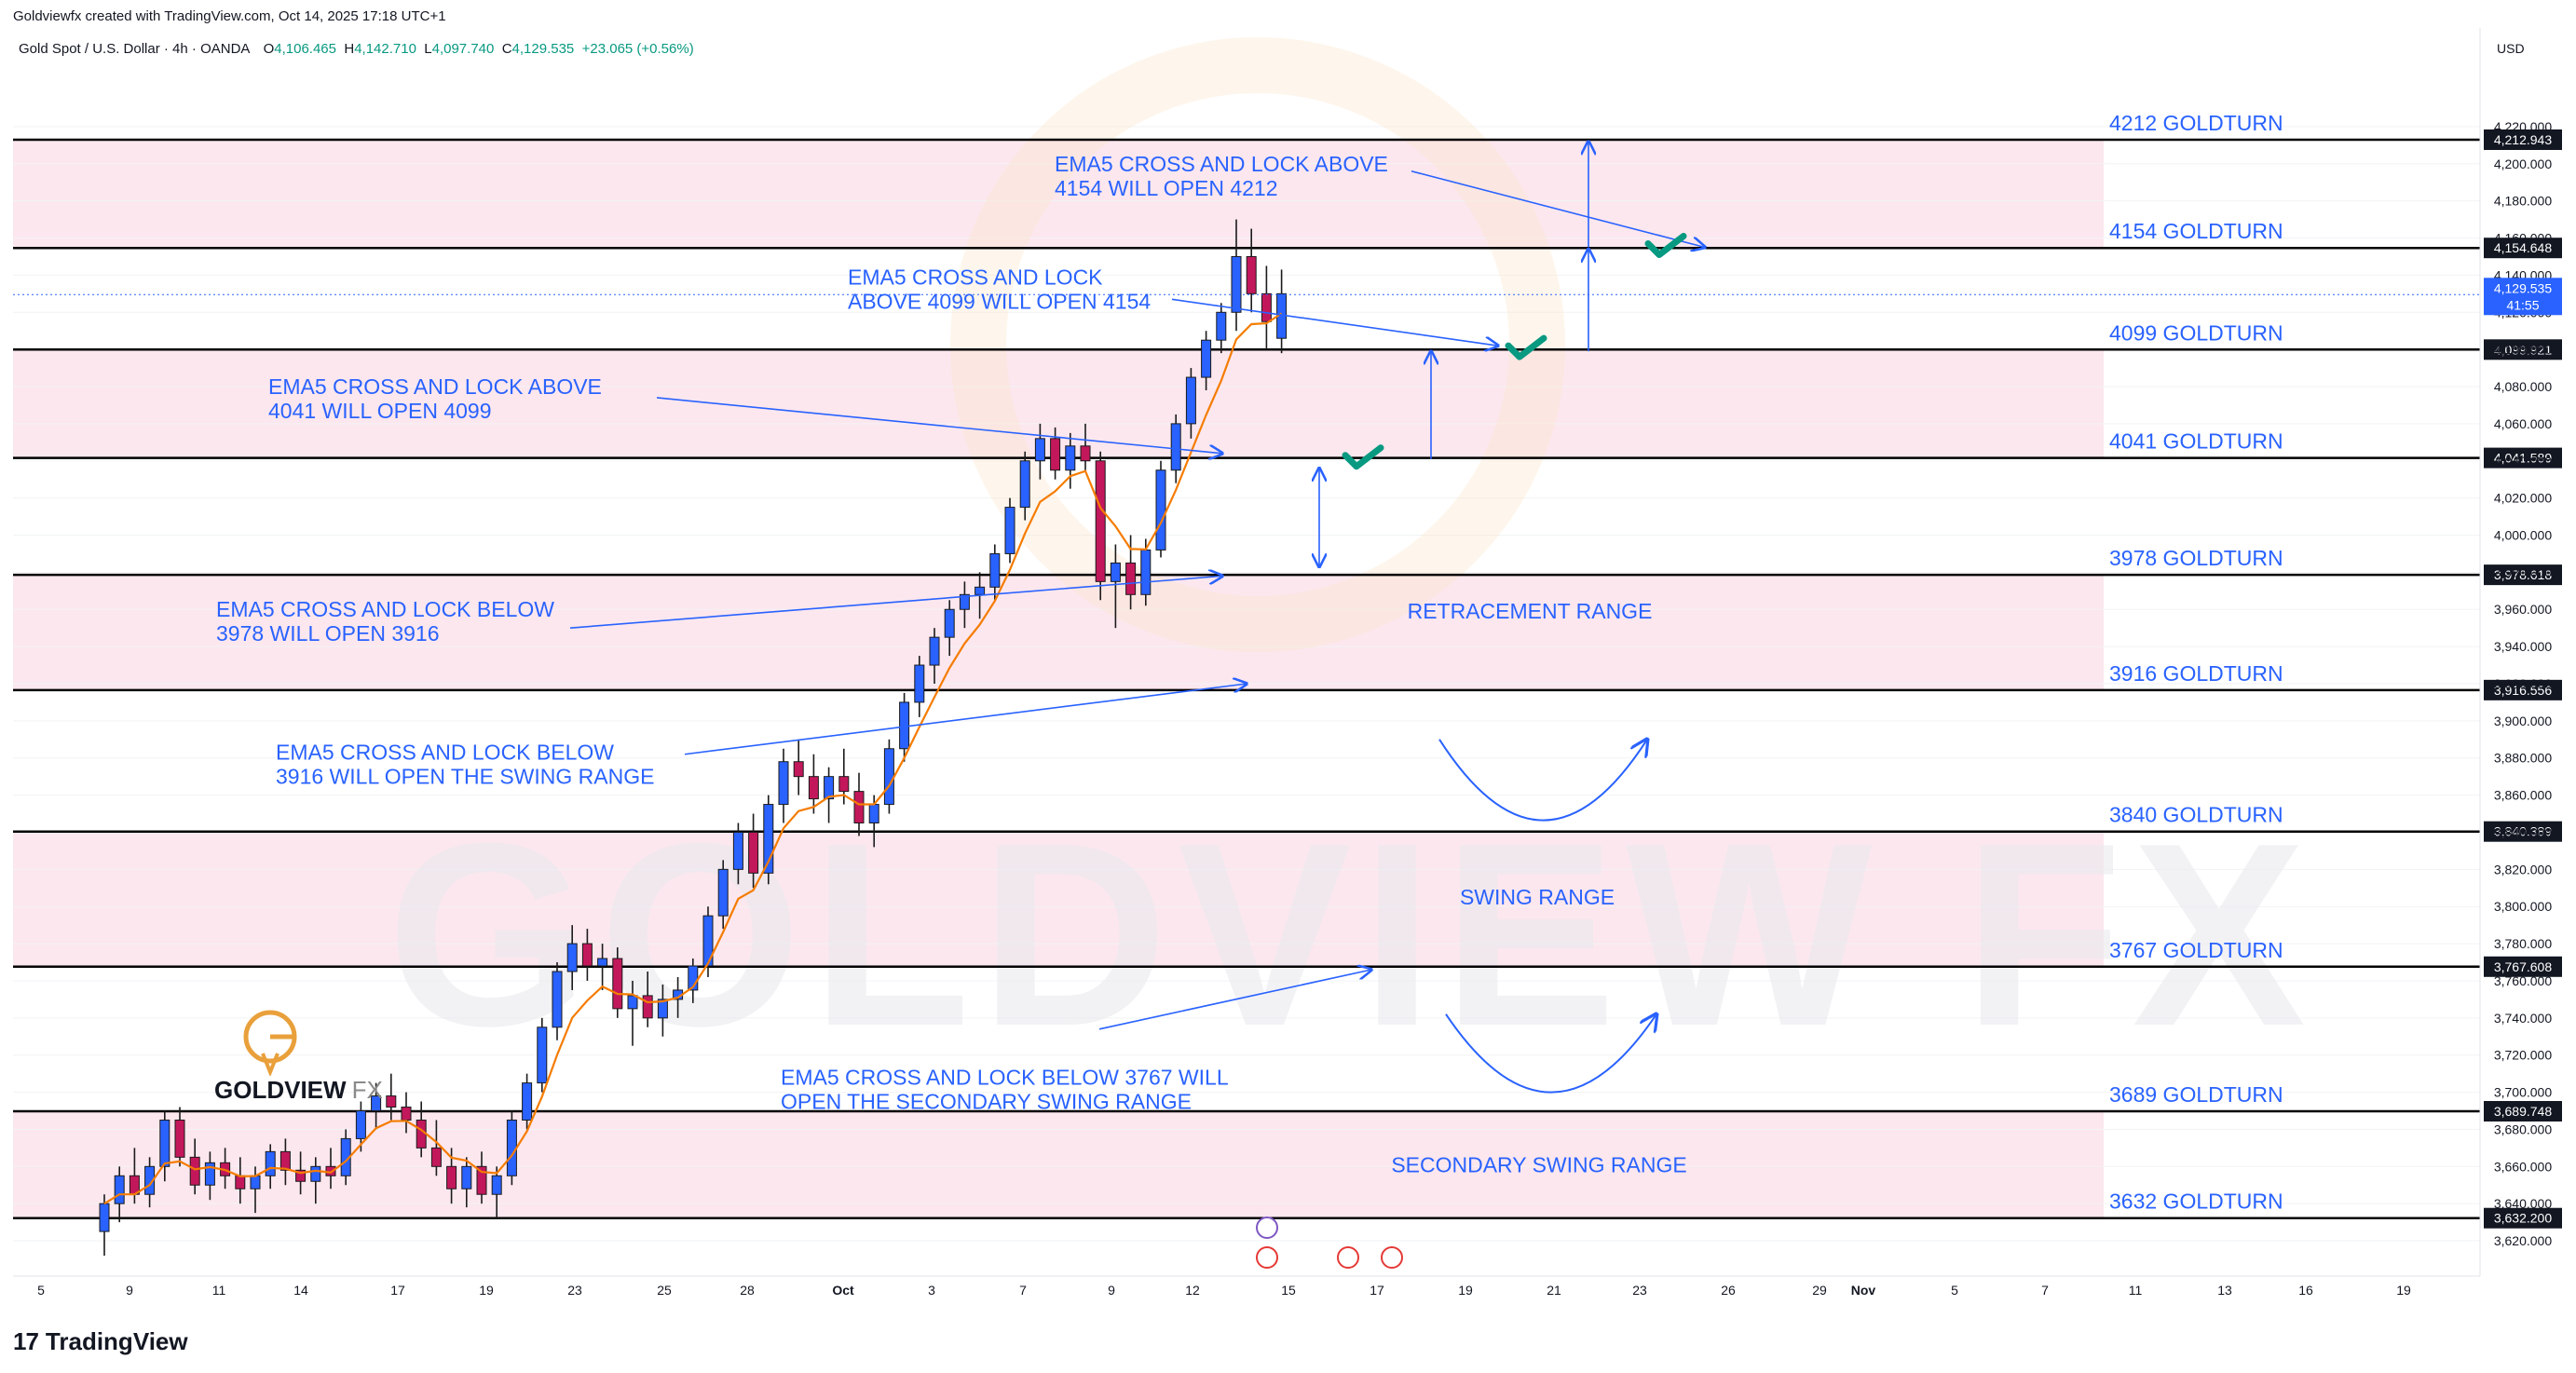 The image size is (2576, 1373). What do you see at coordinates (135, 49) in the screenshot?
I see `symbol-name: Gold Spot / U.S. Dollar · 4h · OANDA` at bounding box center [135, 49].